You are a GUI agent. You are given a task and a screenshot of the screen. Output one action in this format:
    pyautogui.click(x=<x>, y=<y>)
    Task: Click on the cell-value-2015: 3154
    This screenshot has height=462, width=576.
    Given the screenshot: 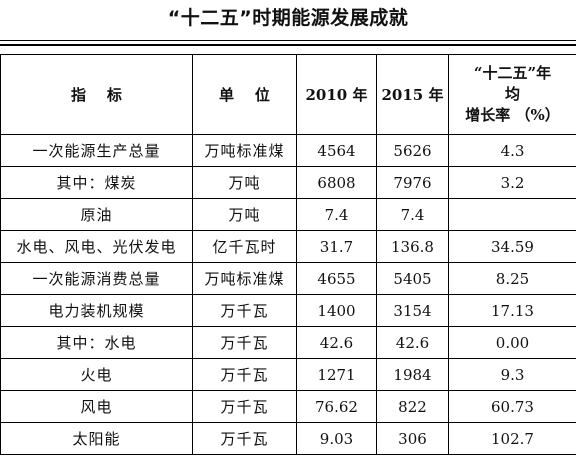 What is the action you would take?
    pyautogui.click(x=412, y=310)
    